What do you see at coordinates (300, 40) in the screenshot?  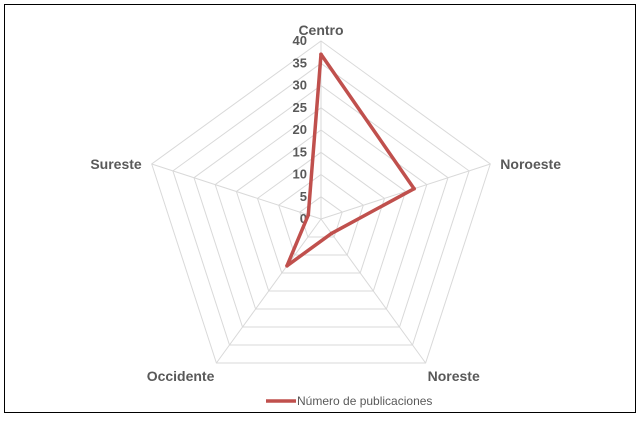 I see `tick-label: 40` at bounding box center [300, 40].